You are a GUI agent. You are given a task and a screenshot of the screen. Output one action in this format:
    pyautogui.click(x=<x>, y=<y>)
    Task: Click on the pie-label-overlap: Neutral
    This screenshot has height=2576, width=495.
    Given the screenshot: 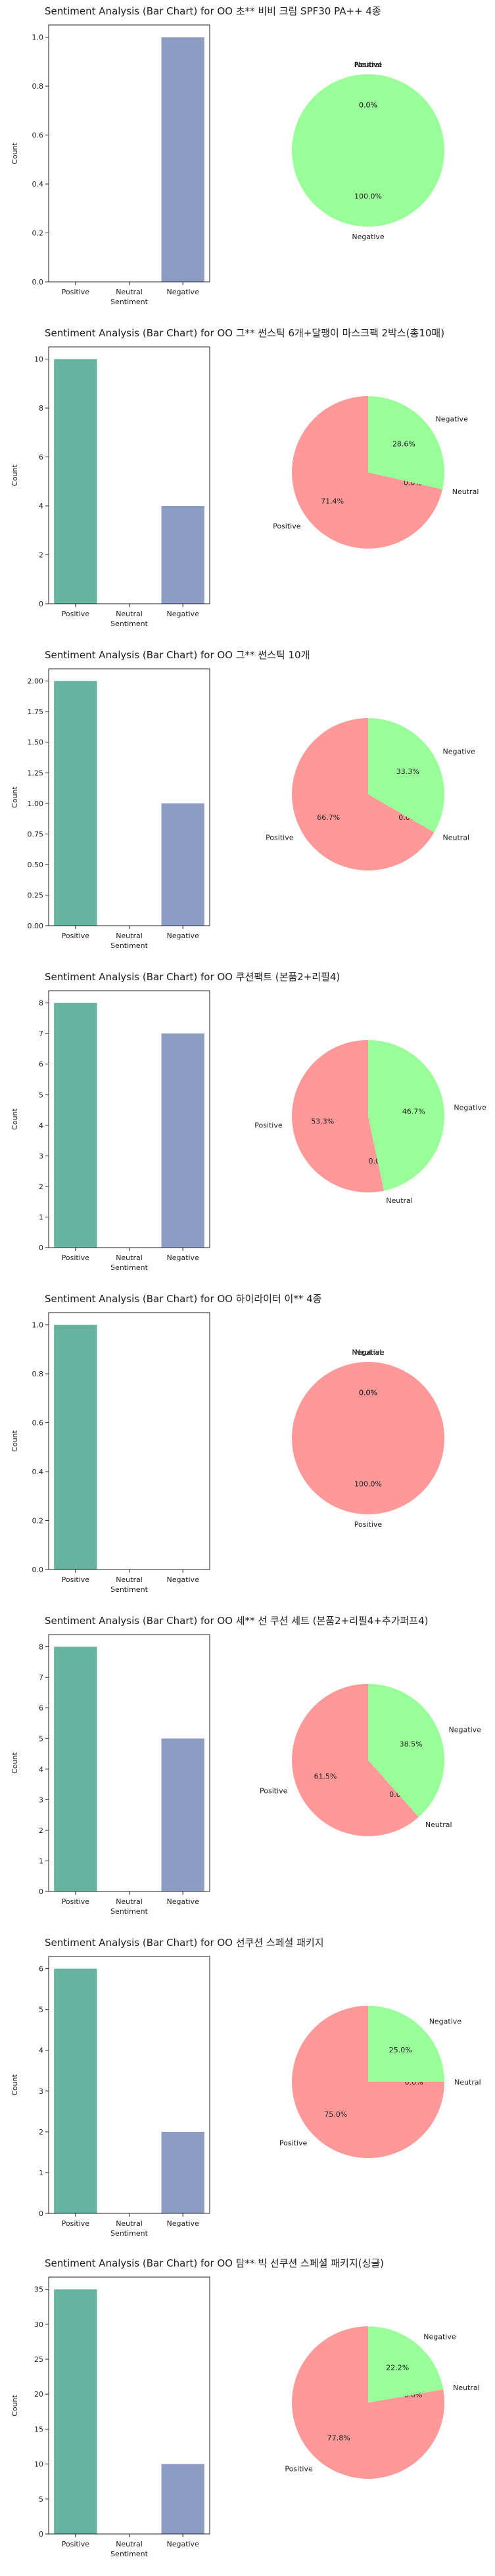 What is the action you would take?
    pyautogui.click(x=368, y=64)
    